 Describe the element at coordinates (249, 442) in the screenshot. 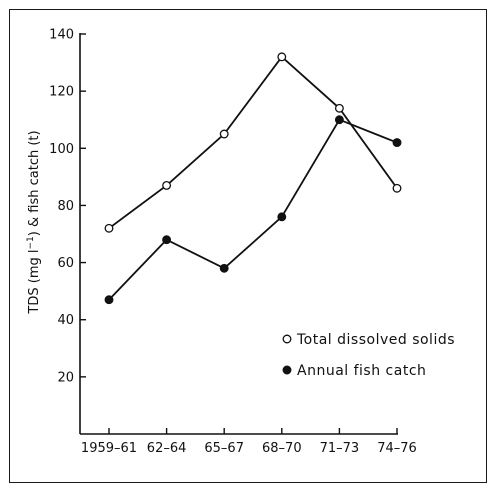

I see `x-axis-ticks: 1959–61 62–64 65–67 68–70 71–73 74–76` at that location.